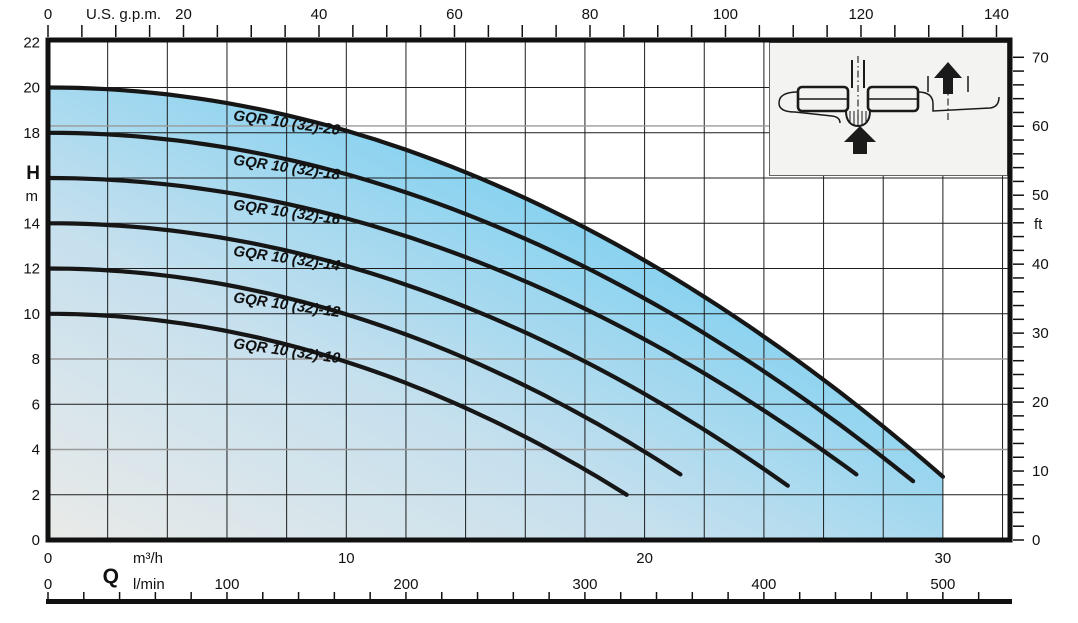 This screenshot has height=623, width=1078. Describe the element at coordinates (1040, 126) in the screenshot. I see `right-axis-tick-label: 60` at that location.